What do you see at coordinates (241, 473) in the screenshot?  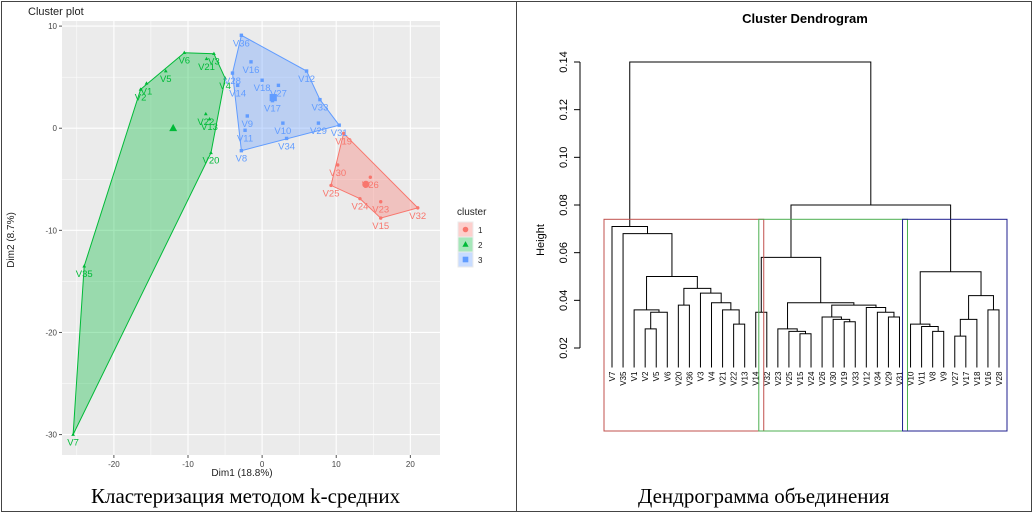 I see `cluster-plot-xlabel: Dim1 (18.8%)` at bounding box center [241, 473].